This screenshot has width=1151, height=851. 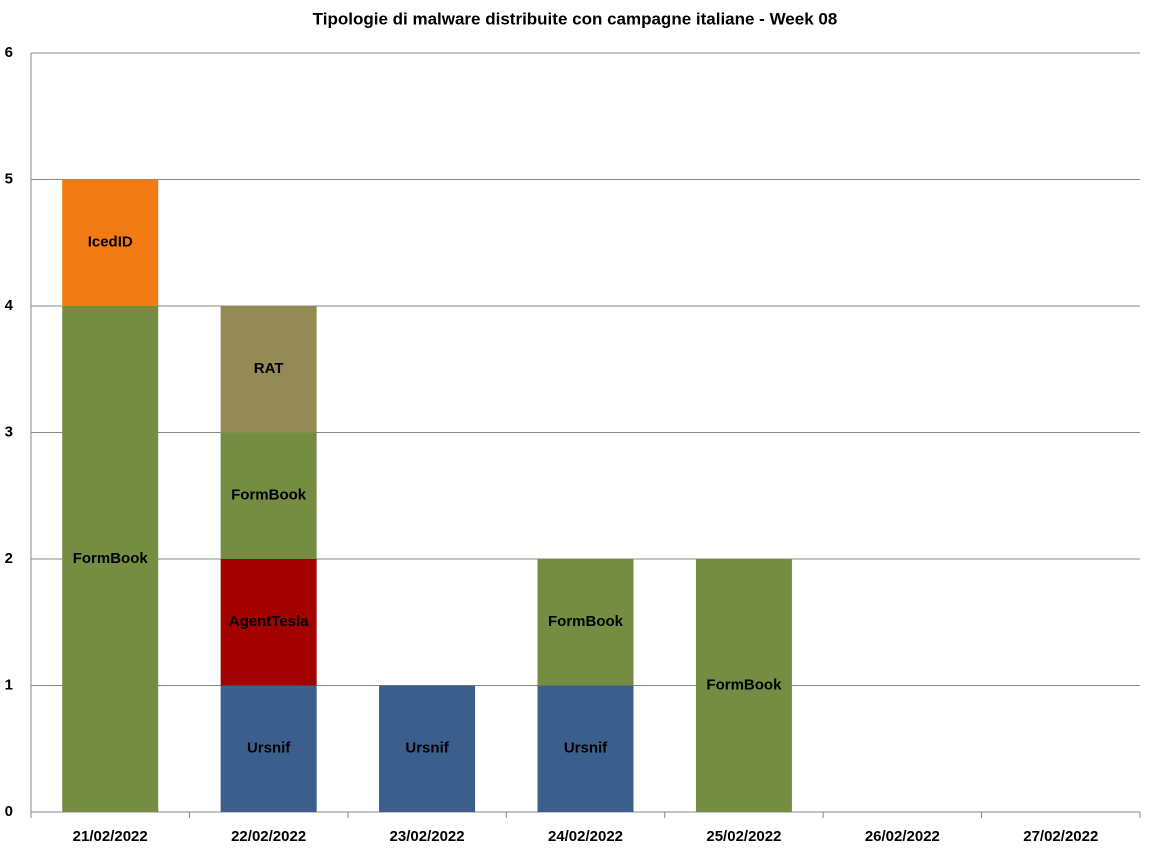 What do you see at coordinates (1060, 836) in the screenshot?
I see `x-tick-label: 27/02/2022` at bounding box center [1060, 836].